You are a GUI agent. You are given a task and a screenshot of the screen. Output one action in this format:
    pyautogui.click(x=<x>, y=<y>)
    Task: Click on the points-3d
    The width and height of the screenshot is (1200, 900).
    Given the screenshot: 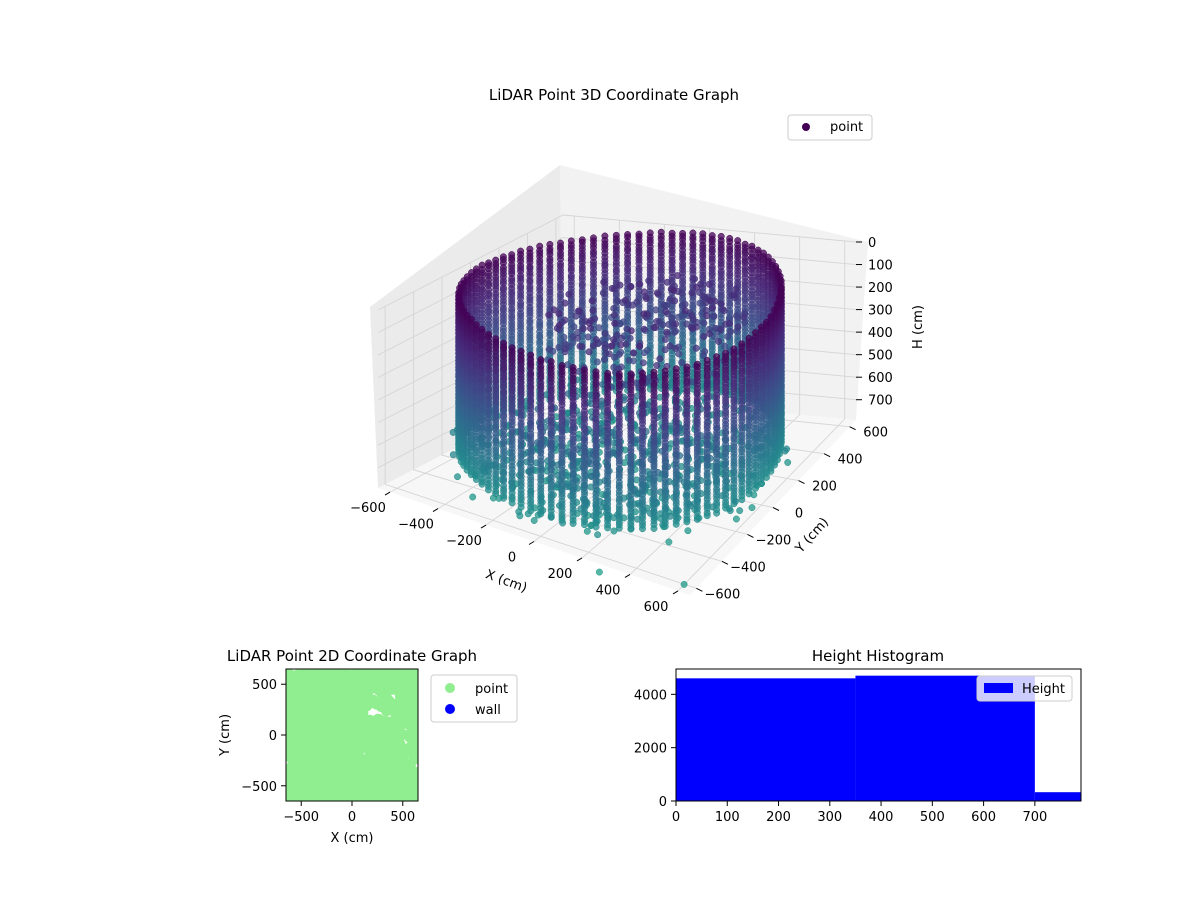 What is the action you would take?
    pyautogui.click(x=620, y=408)
    